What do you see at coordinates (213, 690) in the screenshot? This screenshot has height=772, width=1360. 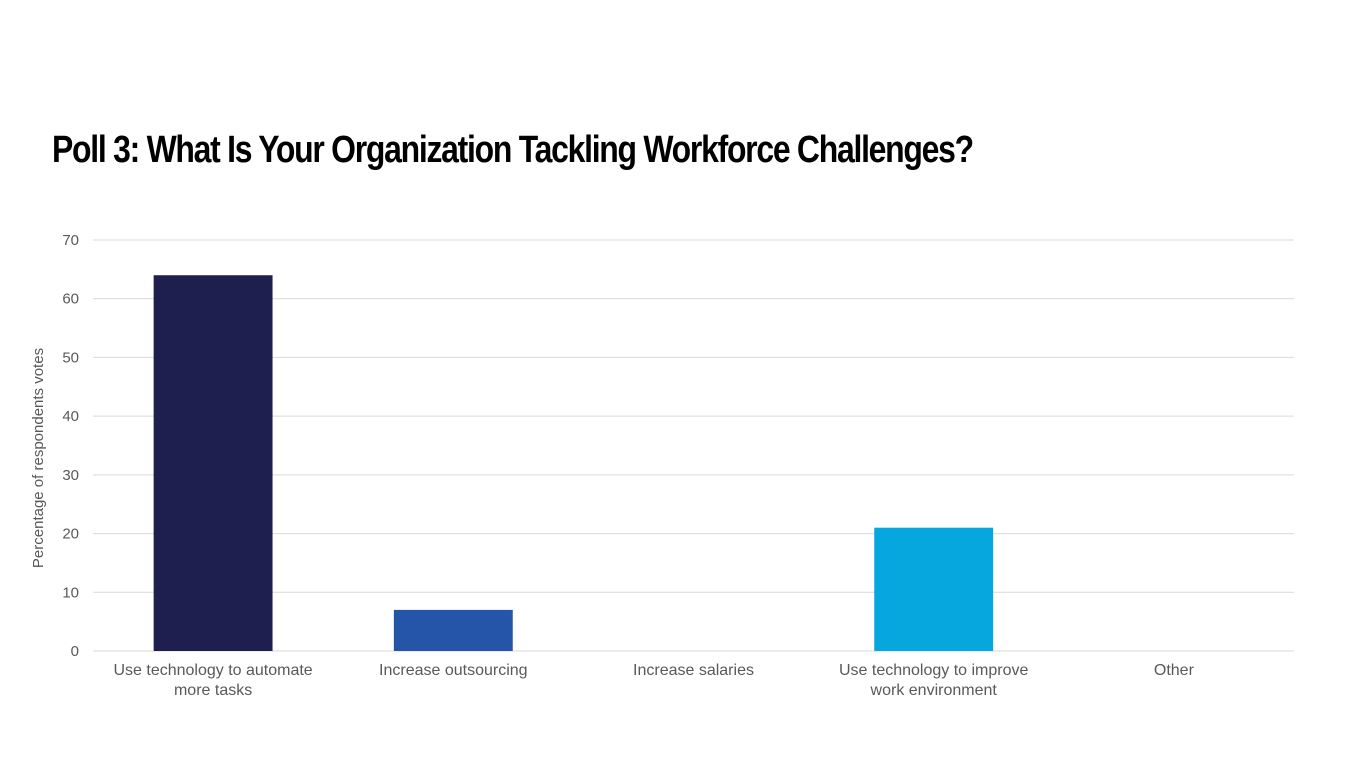 I see `category-label: more tasks` at bounding box center [213, 690].